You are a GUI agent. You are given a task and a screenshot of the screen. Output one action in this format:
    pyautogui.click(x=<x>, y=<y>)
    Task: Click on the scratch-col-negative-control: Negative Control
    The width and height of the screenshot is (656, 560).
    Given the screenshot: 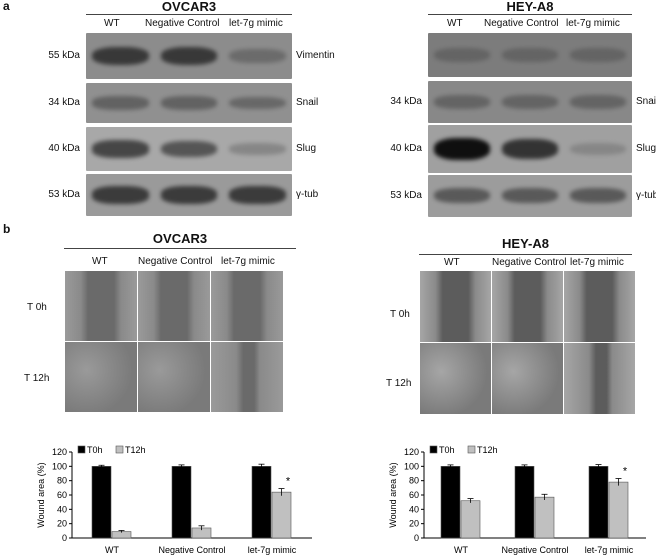 What is the action you would take?
    pyautogui.click(x=175, y=261)
    